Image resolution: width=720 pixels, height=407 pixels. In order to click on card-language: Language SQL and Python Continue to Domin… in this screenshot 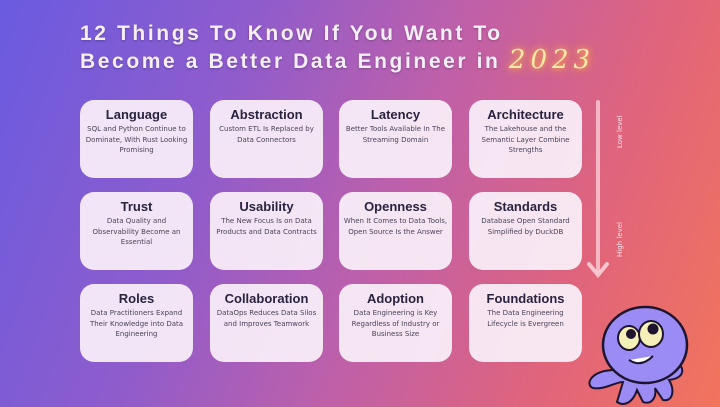, I will do `click(136, 139)`.